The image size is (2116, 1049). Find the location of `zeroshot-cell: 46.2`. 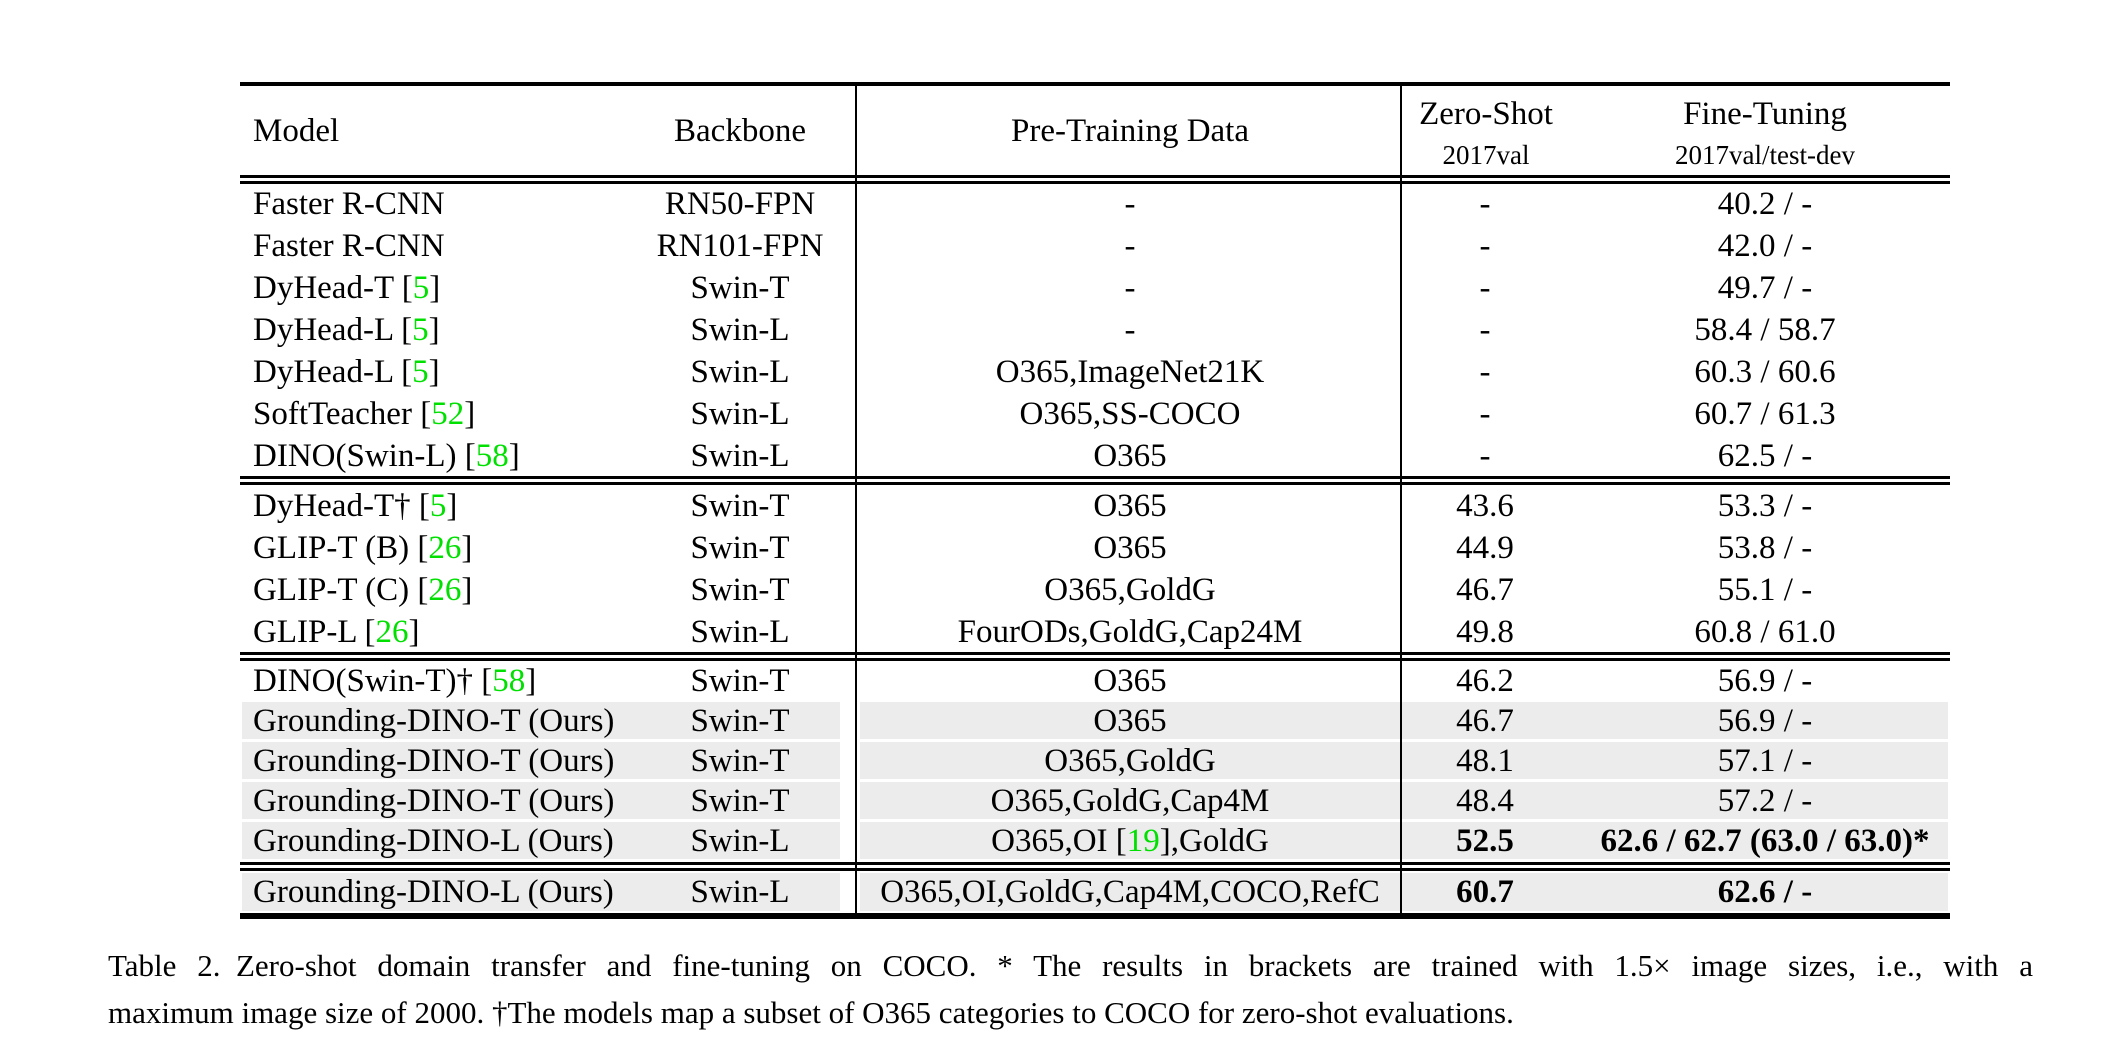

zeroshot-cell: 46.2 is located at coordinates (1485, 681).